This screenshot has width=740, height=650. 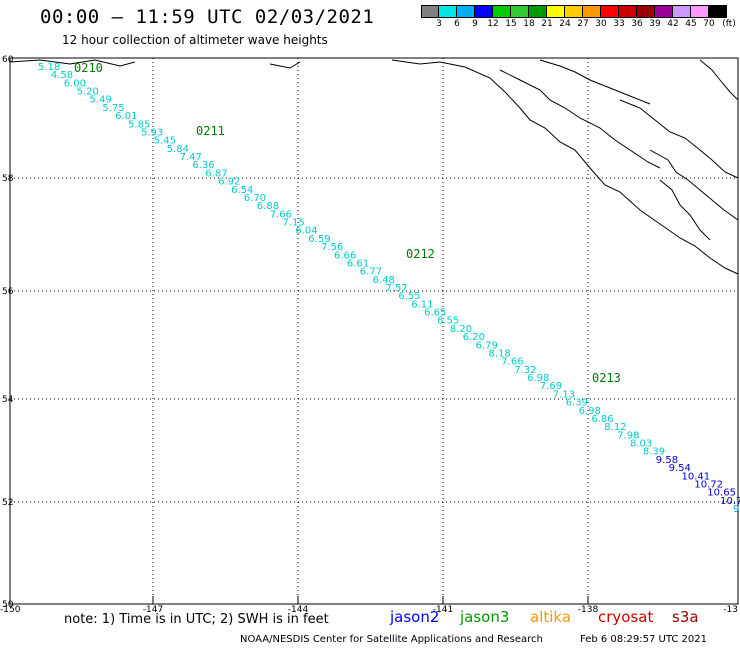 I want to click on lat-label: 60, so click(x=8, y=60).